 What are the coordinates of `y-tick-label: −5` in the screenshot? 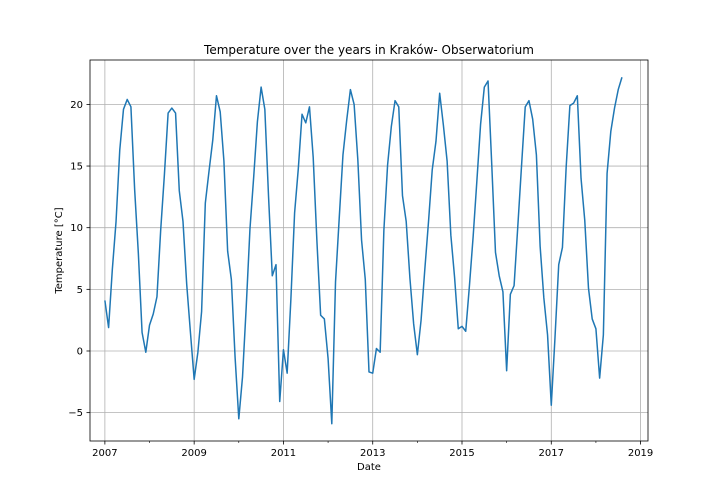 It's located at (75, 413).